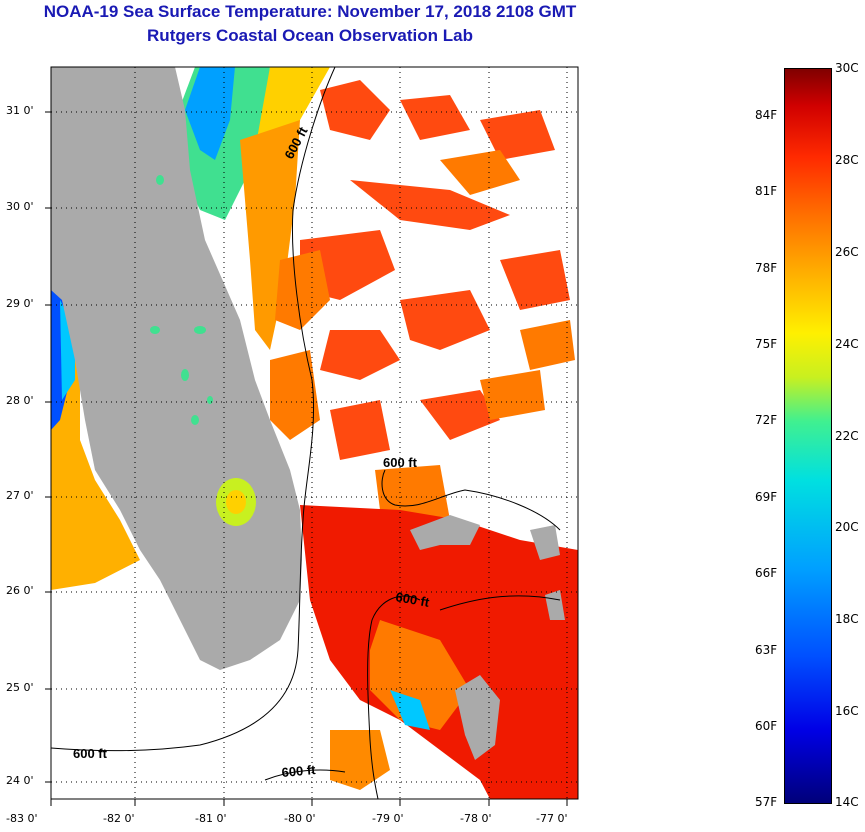 Image resolution: width=865 pixels, height=832 pixels. What do you see at coordinates (766, 650) in the screenshot?
I see `colorbar-f-63: 63F` at bounding box center [766, 650].